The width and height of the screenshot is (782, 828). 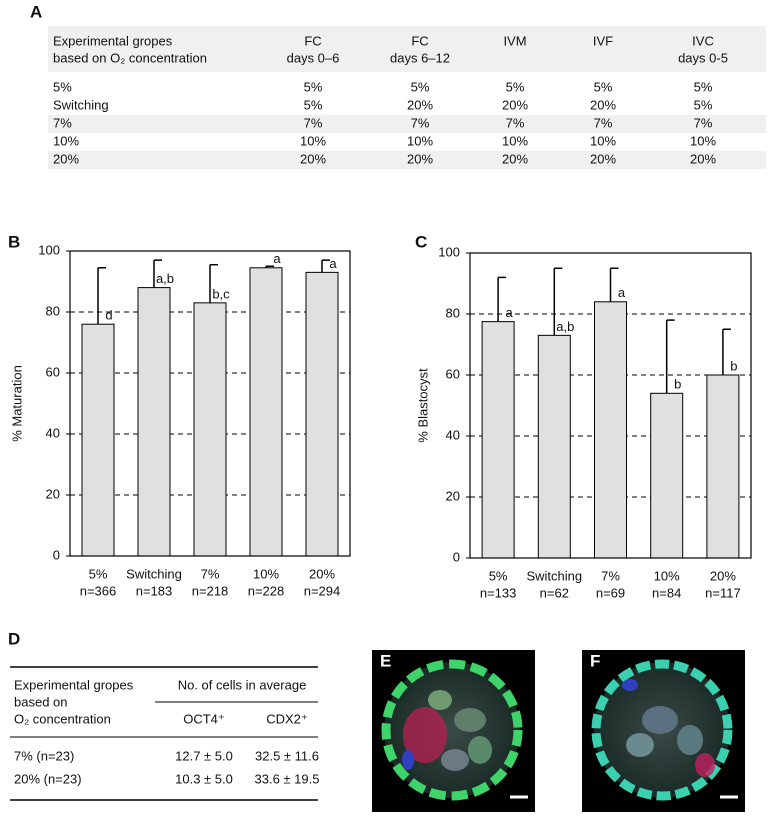 What do you see at coordinates (322, 590) in the screenshot?
I see `n-label: n=294` at bounding box center [322, 590].